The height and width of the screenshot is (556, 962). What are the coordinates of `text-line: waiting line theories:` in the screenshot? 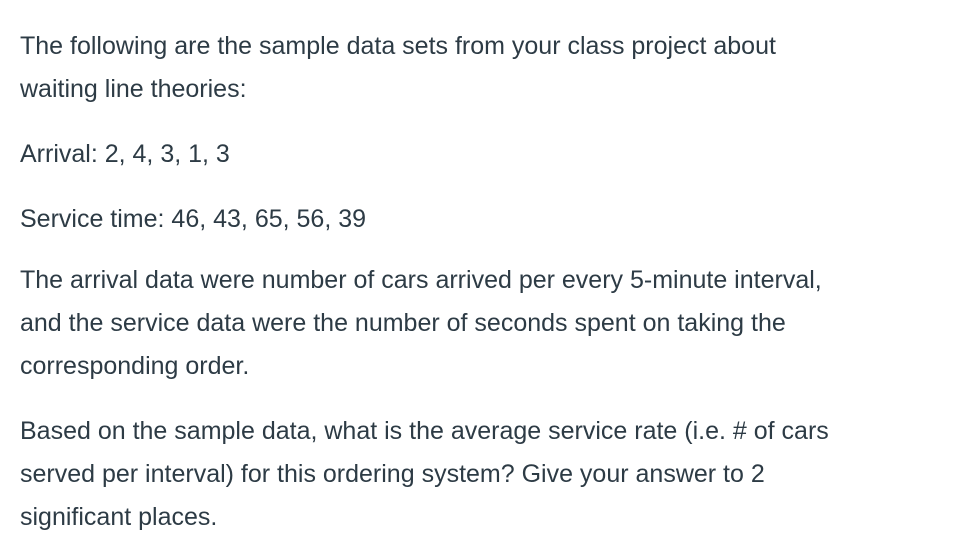 It's located at (133, 89).